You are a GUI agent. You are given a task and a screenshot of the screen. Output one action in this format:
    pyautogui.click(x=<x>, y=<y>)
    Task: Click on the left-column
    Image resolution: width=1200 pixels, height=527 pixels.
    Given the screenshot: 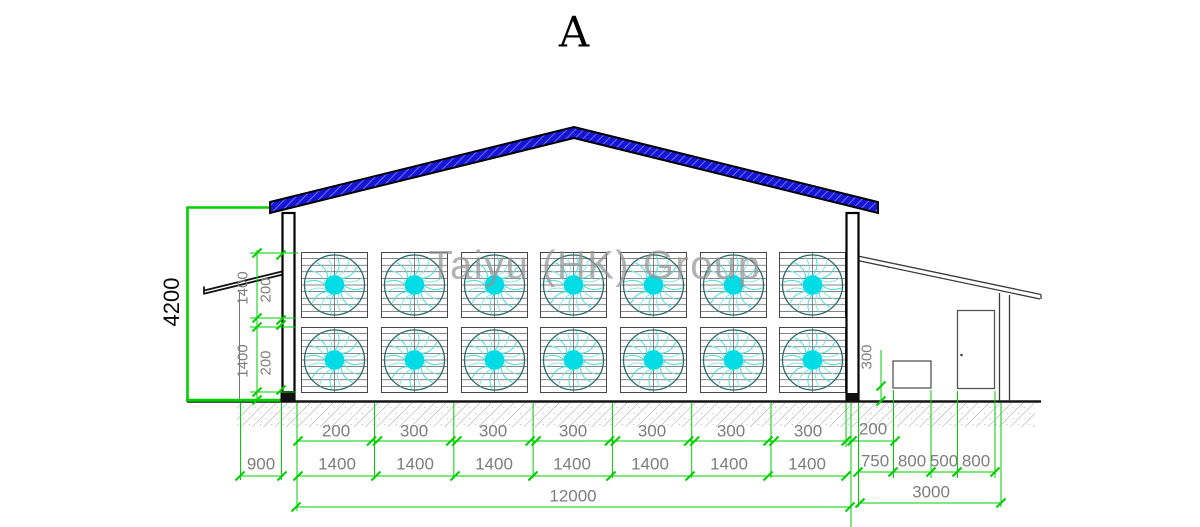 What is the action you would take?
    pyautogui.click(x=288, y=307)
    